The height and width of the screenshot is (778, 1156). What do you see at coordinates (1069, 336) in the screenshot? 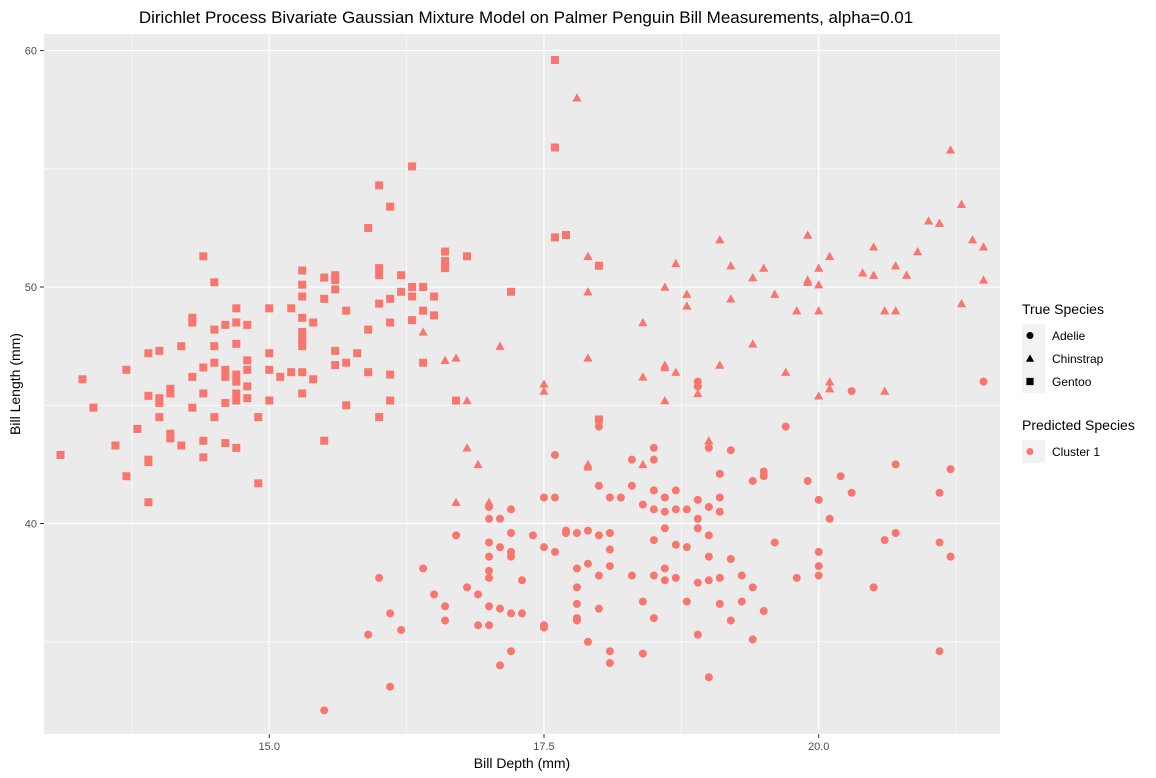
I see `legend-label: Adelie` at bounding box center [1069, 336].